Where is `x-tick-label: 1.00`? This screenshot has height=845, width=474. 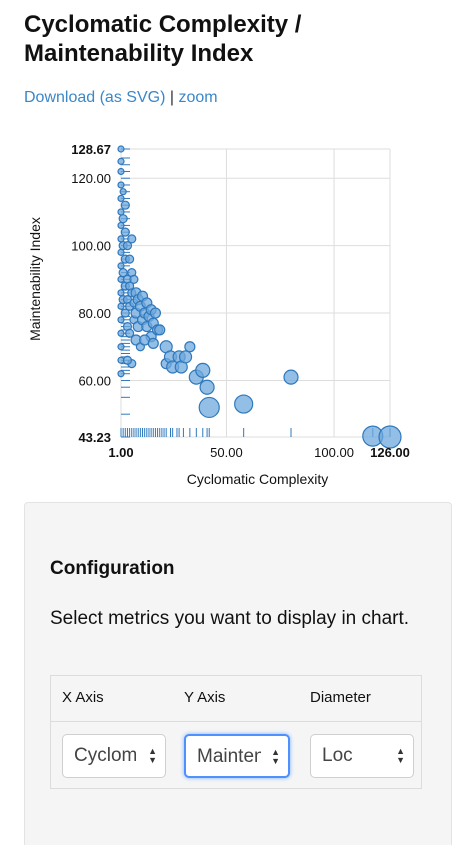
x-tick-label: 1.00 is located at coordinates (120, 452).